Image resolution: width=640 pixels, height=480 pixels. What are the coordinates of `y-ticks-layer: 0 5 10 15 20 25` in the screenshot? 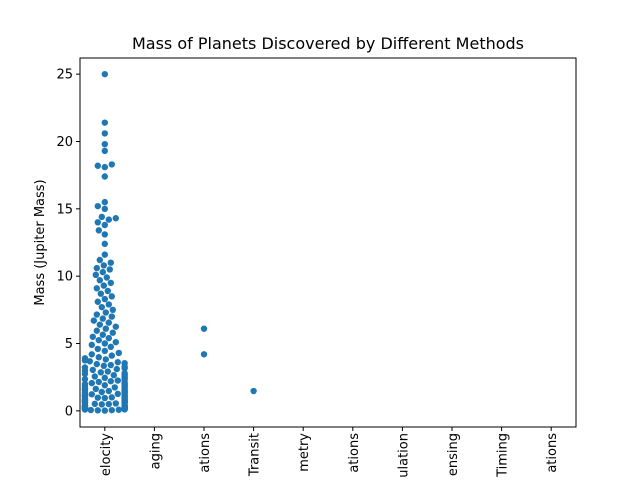 It's located at (68, 243).